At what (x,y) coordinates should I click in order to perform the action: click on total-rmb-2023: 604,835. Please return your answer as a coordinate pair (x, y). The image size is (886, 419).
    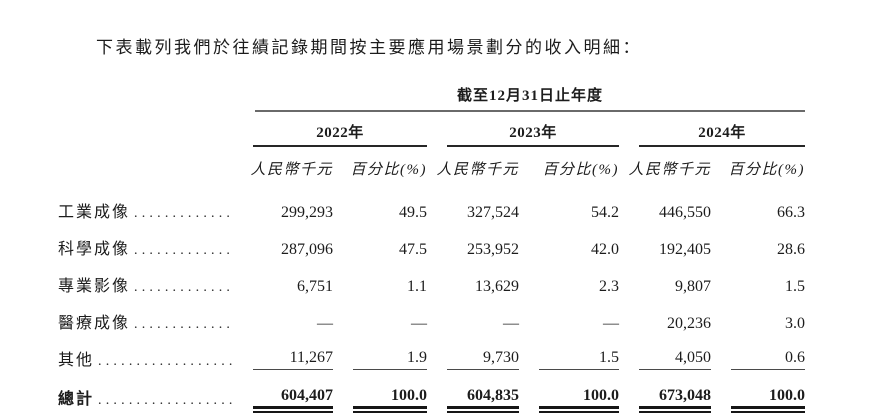
    Looking at the image, I should click on (483, 400).